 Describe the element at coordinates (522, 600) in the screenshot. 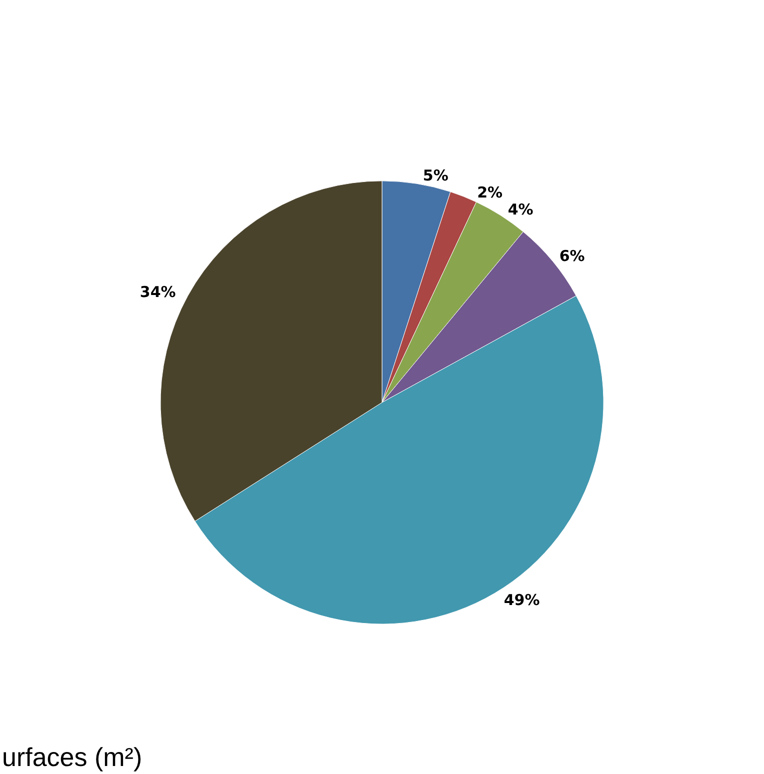

I see `data-label: 49%` at that location.